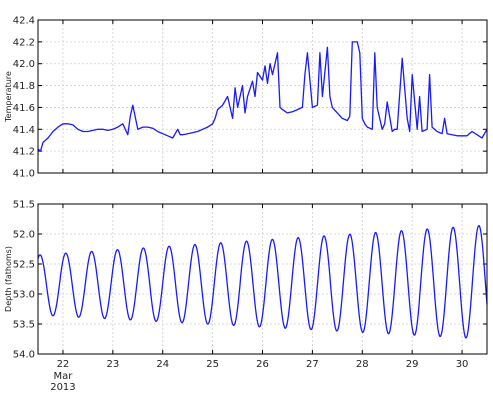  What do you see at coordinates (24, 235) in the screenshot?
I see `depth-y-tick-label: 52.0` at bounding box center [24, 235].